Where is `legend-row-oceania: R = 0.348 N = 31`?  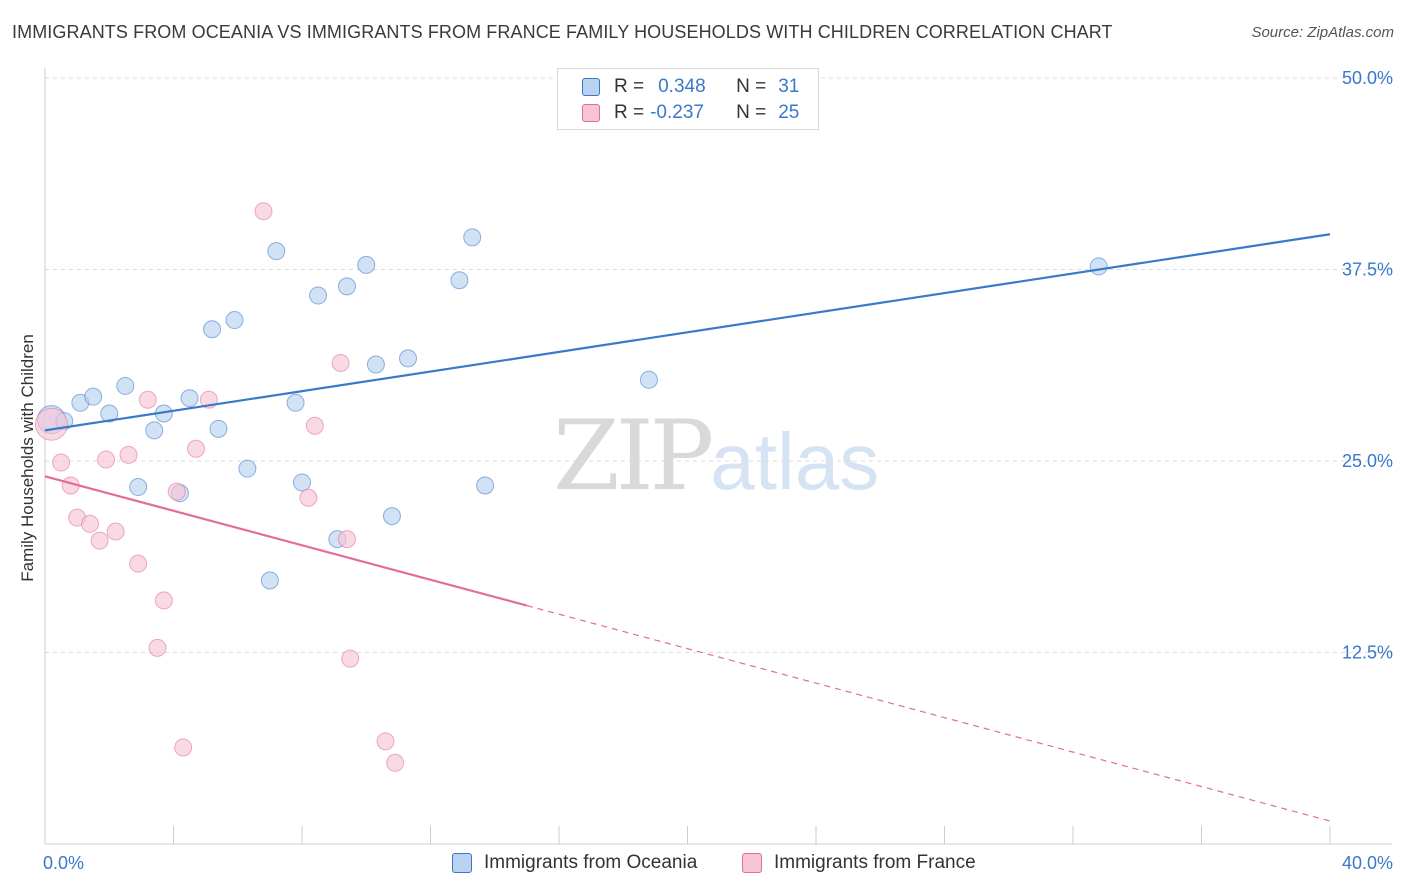
legend-row-oceania: R = 0.348 N = 31 is located at coordinates (690, 87).